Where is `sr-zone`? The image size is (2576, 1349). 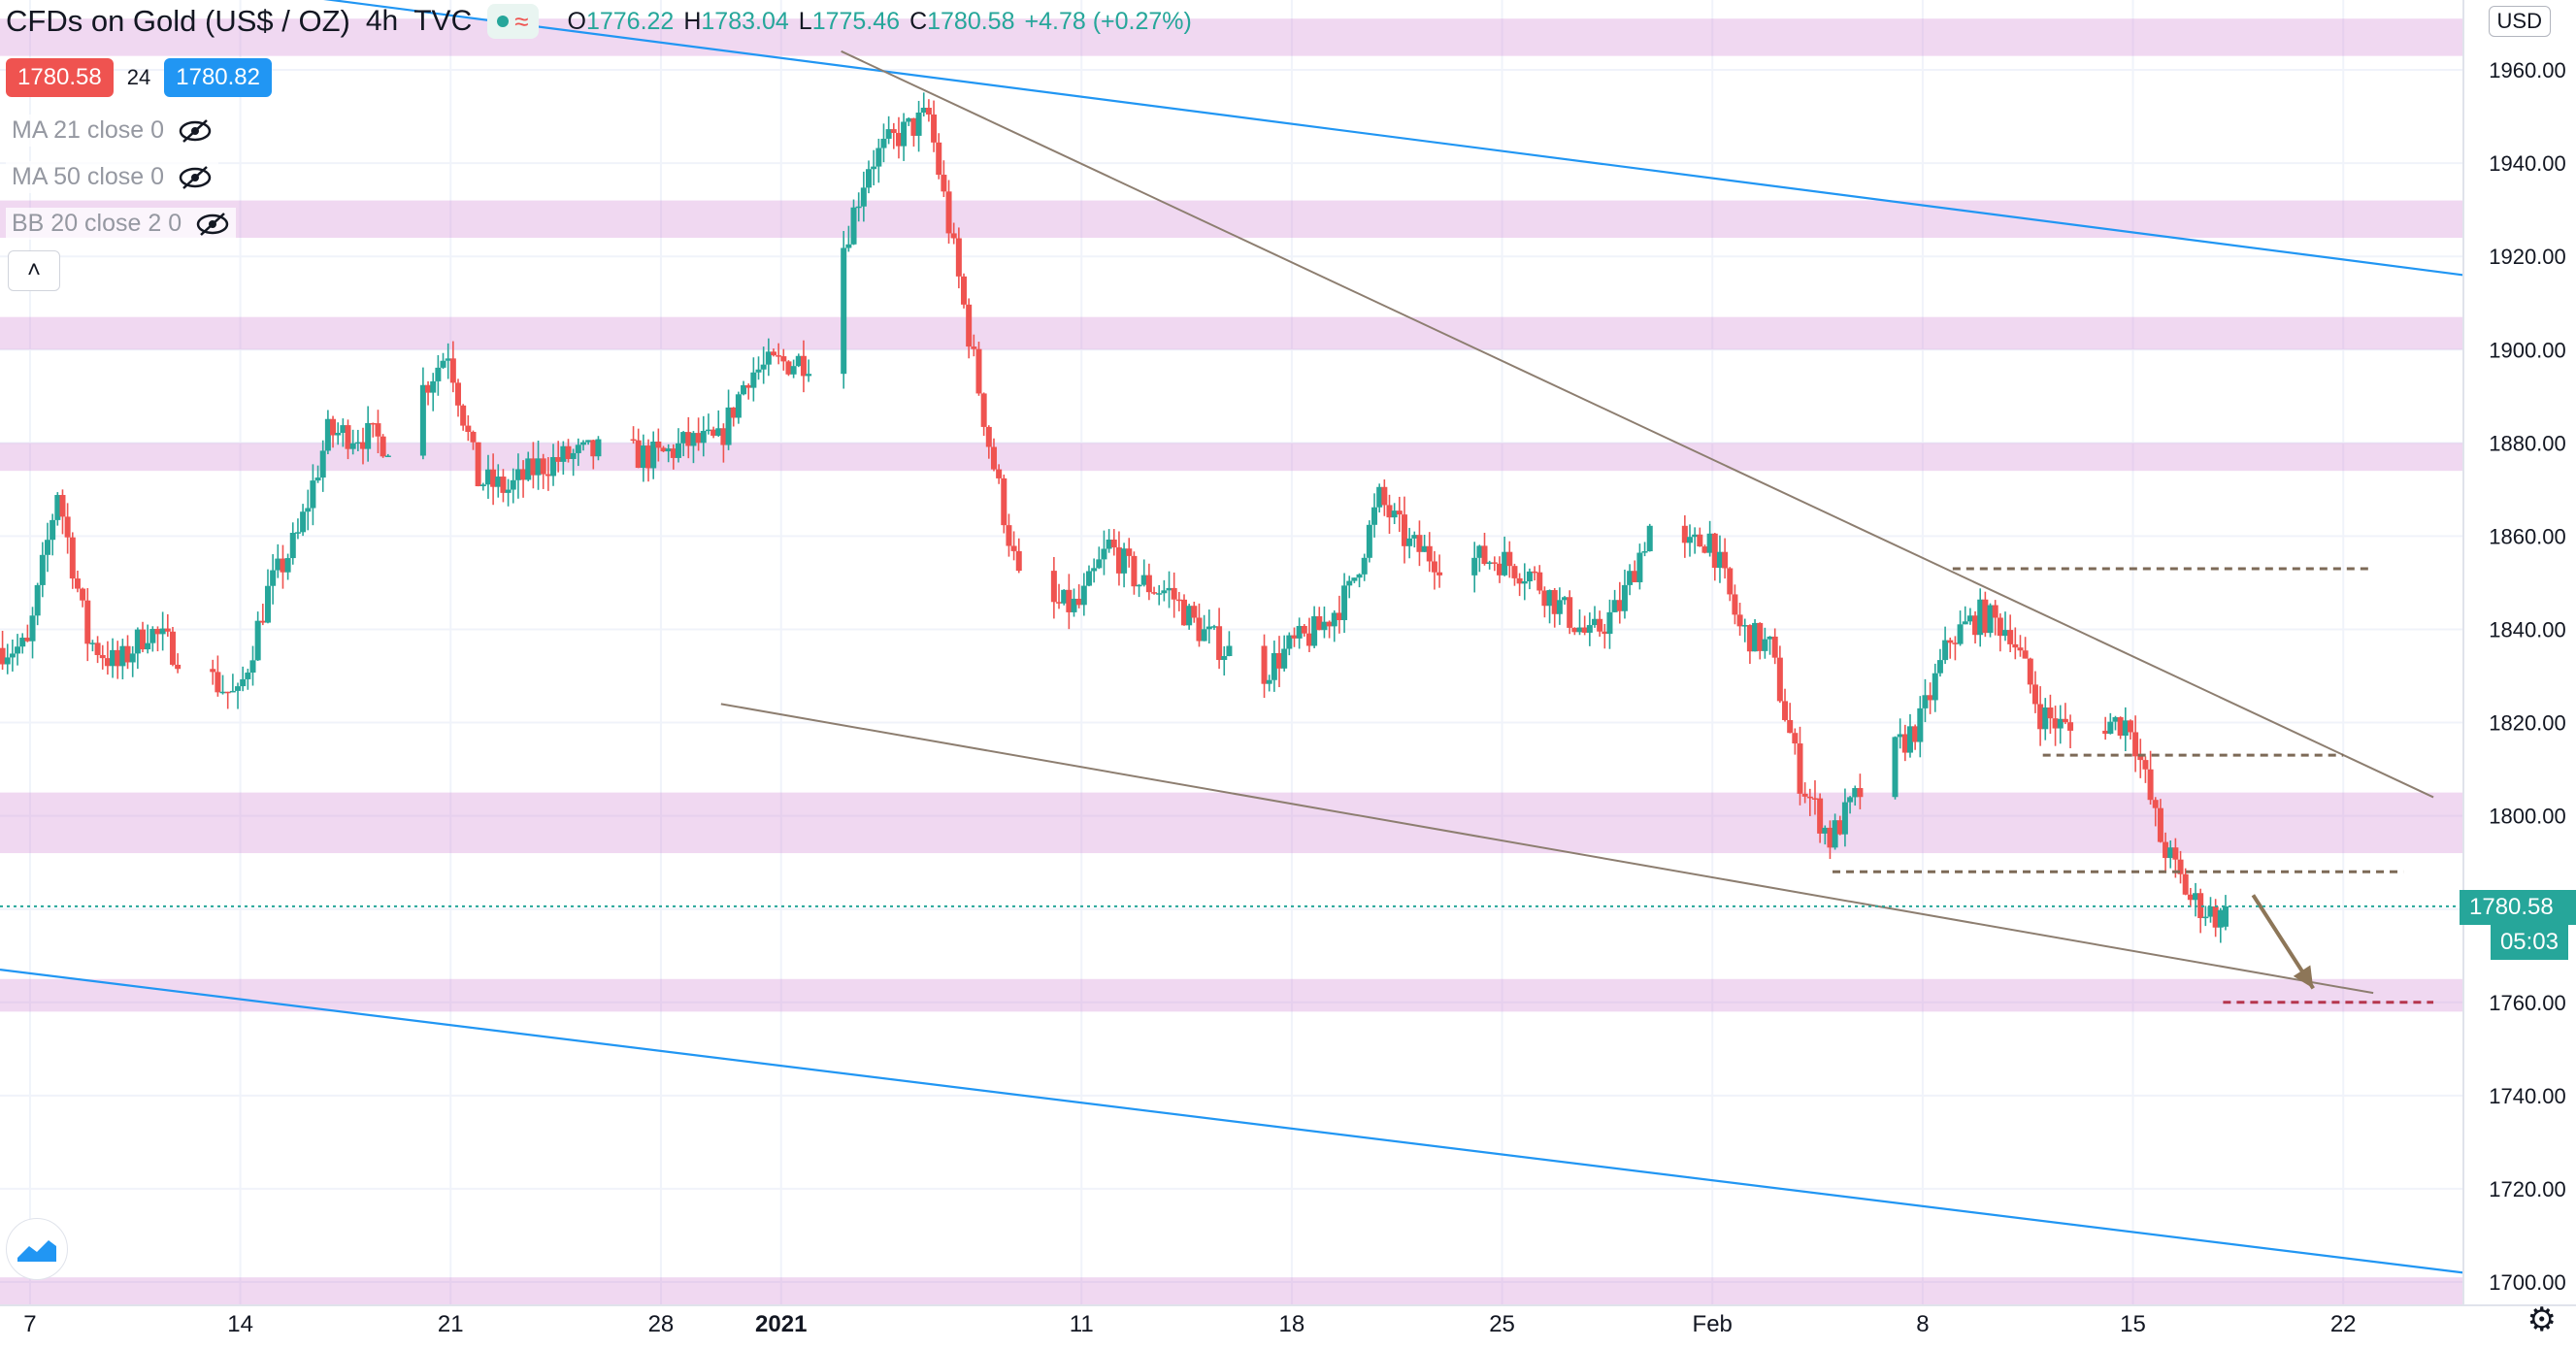
sr-zone is located at coordinates (1231, 823).